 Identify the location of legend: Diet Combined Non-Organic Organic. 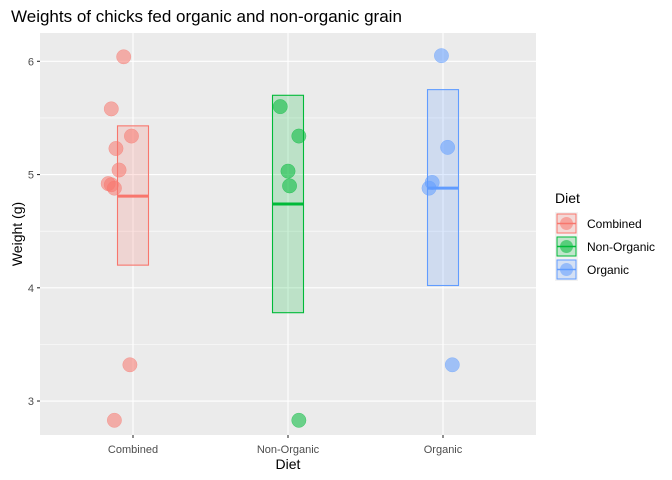
(605, 235).